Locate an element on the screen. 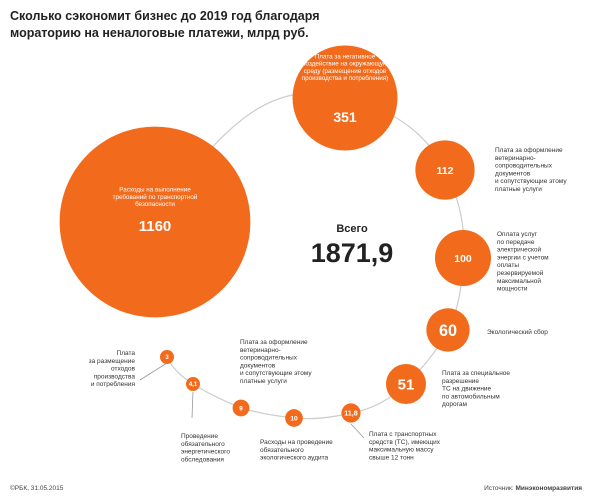 Image resolution: width=600 pixels, height=500 pixels. bubble-value: 1160 is located at coordinates (155, 226).